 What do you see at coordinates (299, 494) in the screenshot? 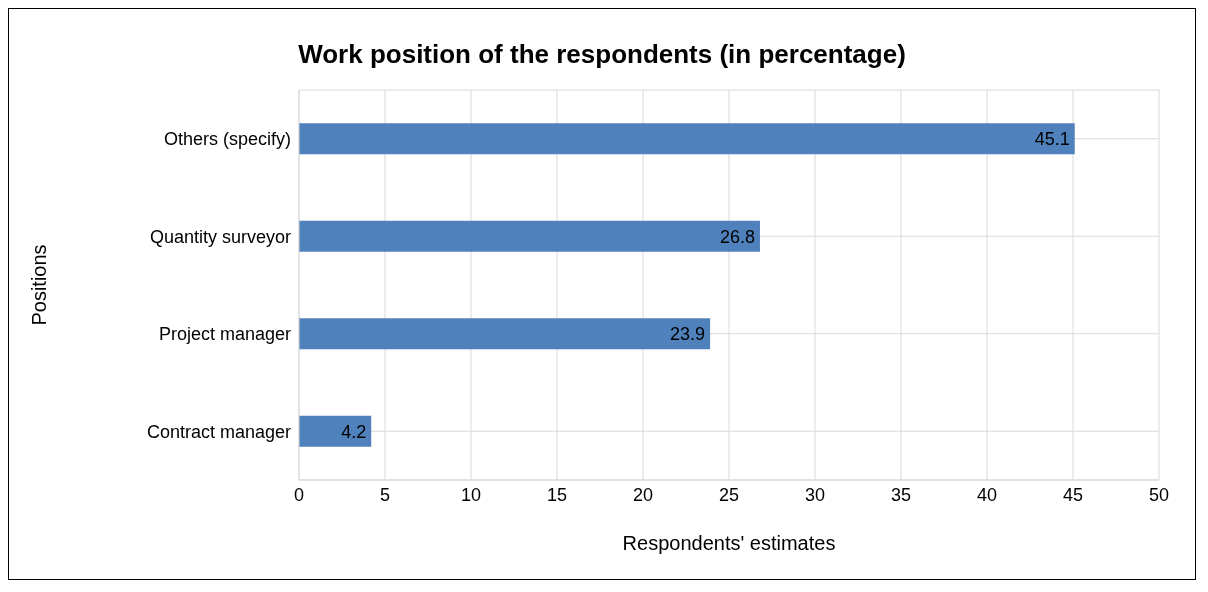
I see `x-tick-label: 0` at bounding box center [299, 494].